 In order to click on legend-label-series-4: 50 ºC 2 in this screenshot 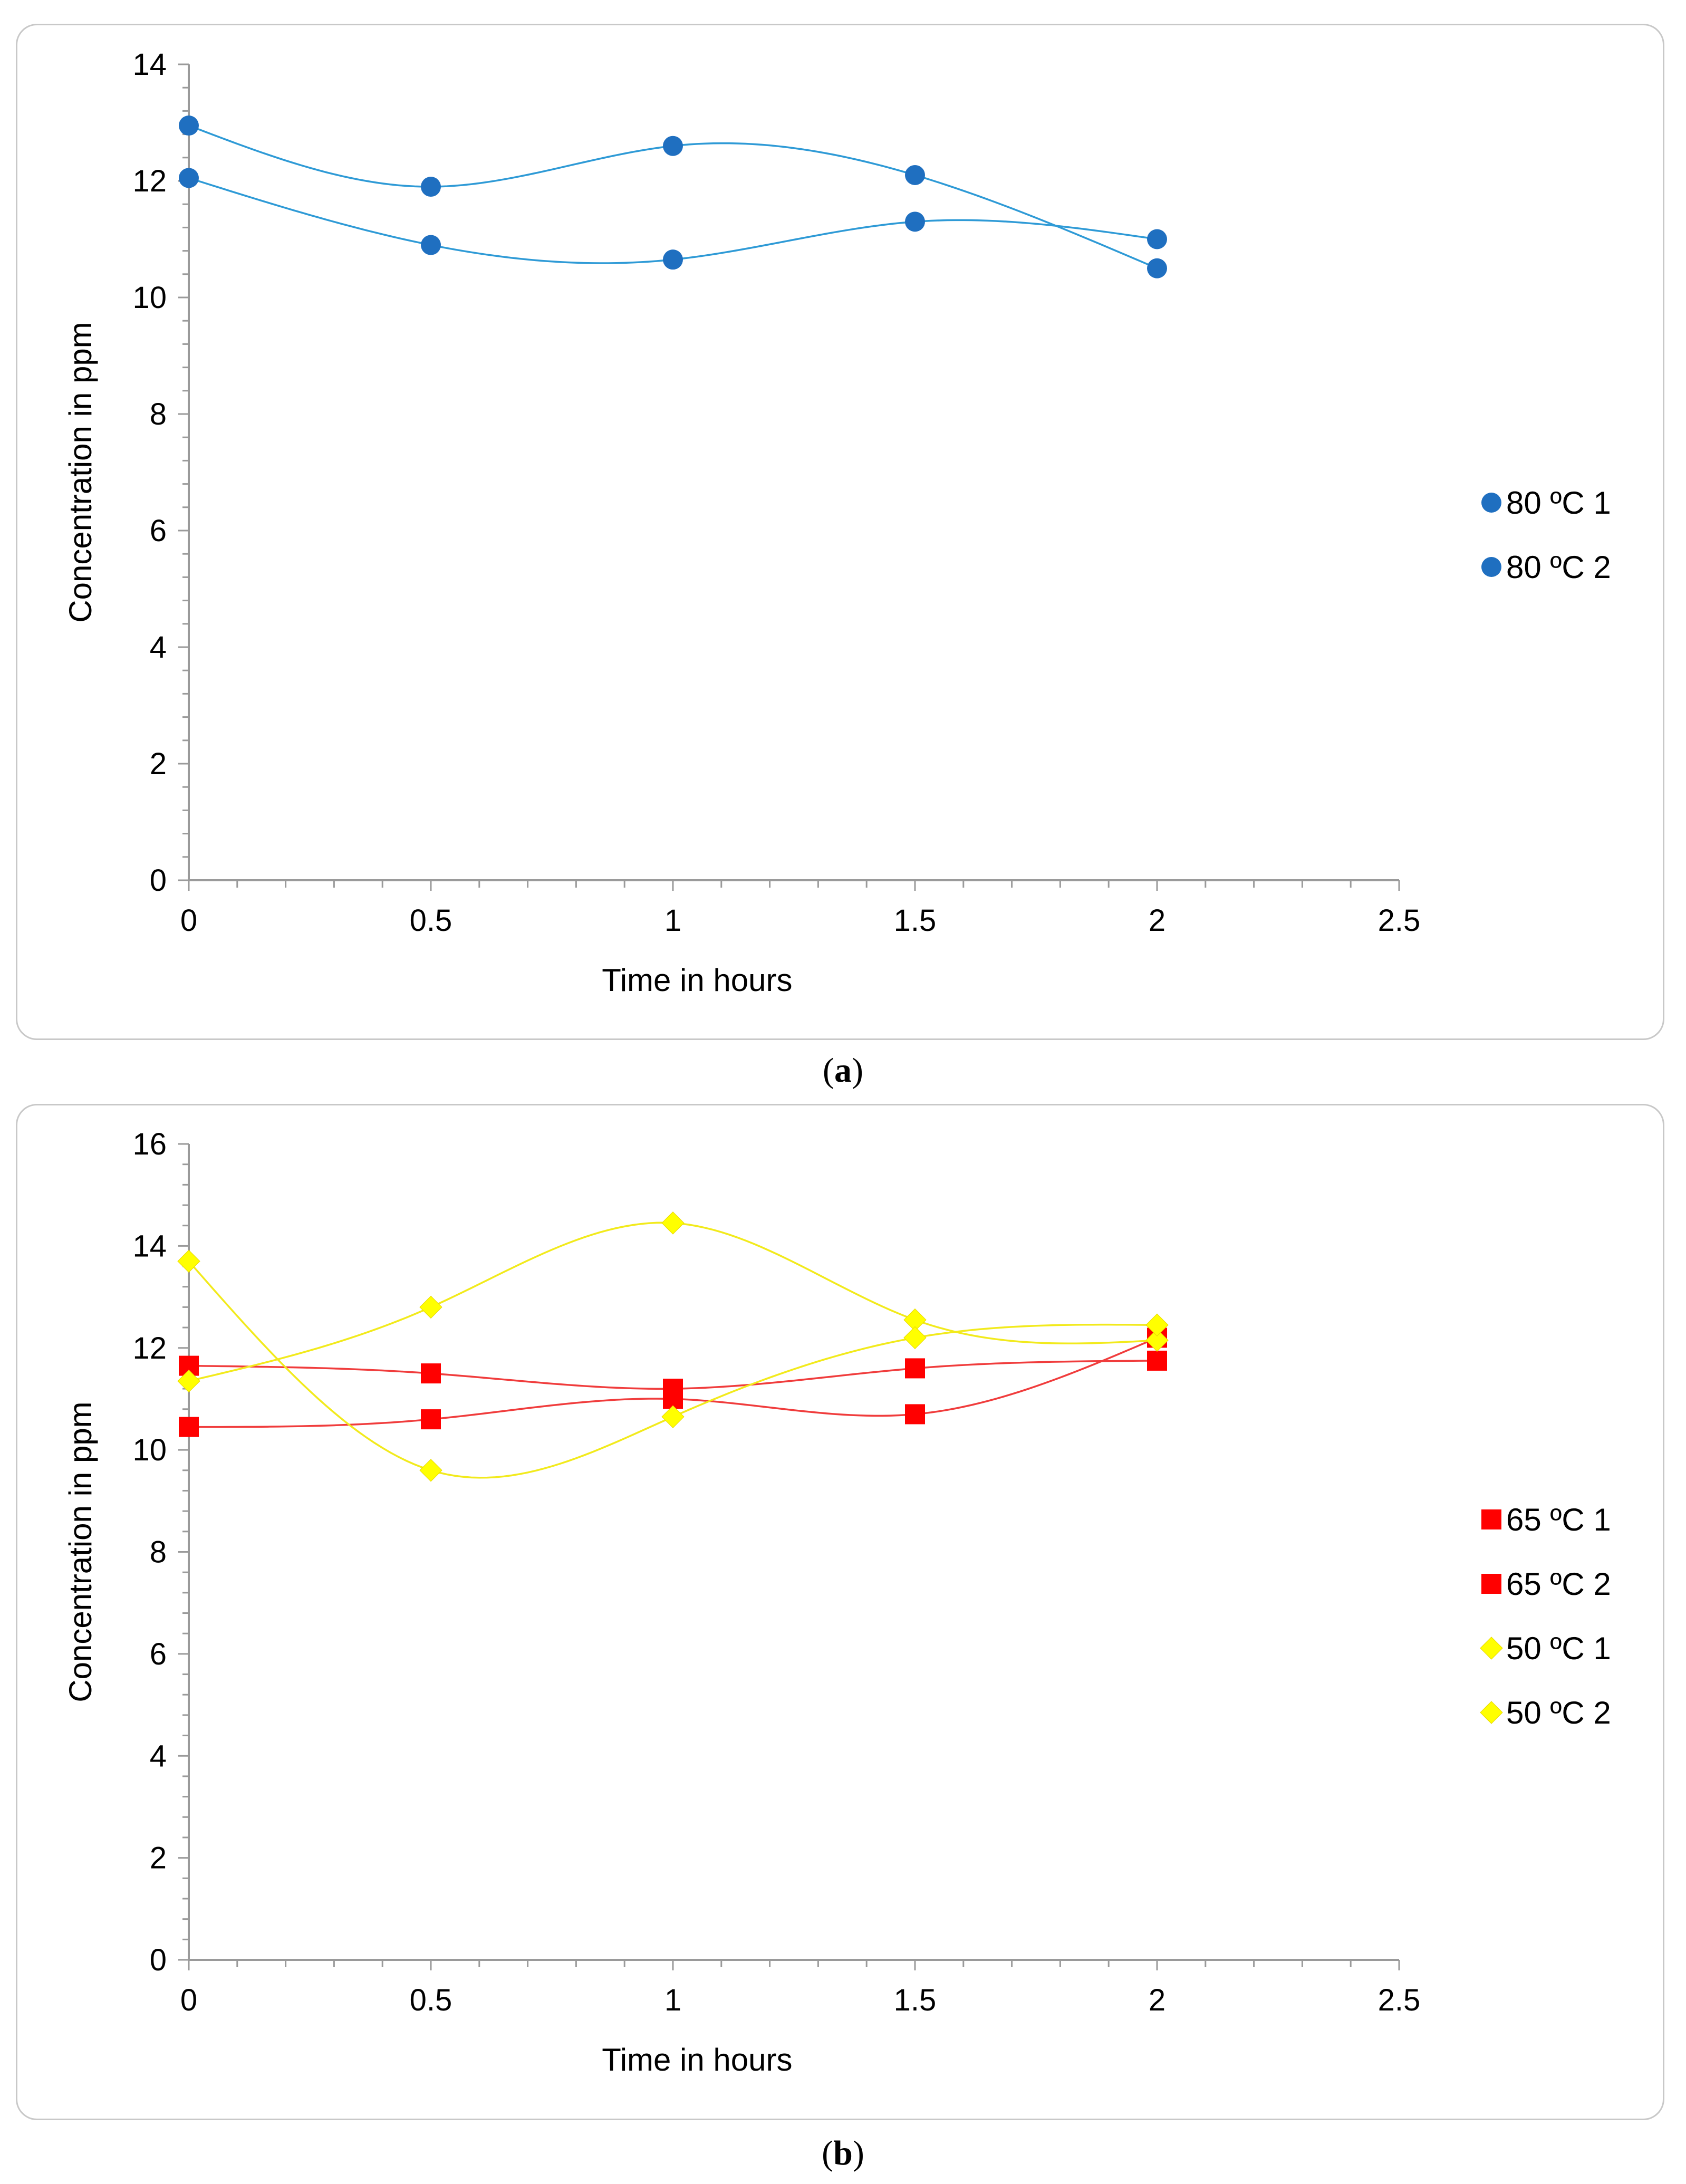, I will do `click(1558, 1712)`.